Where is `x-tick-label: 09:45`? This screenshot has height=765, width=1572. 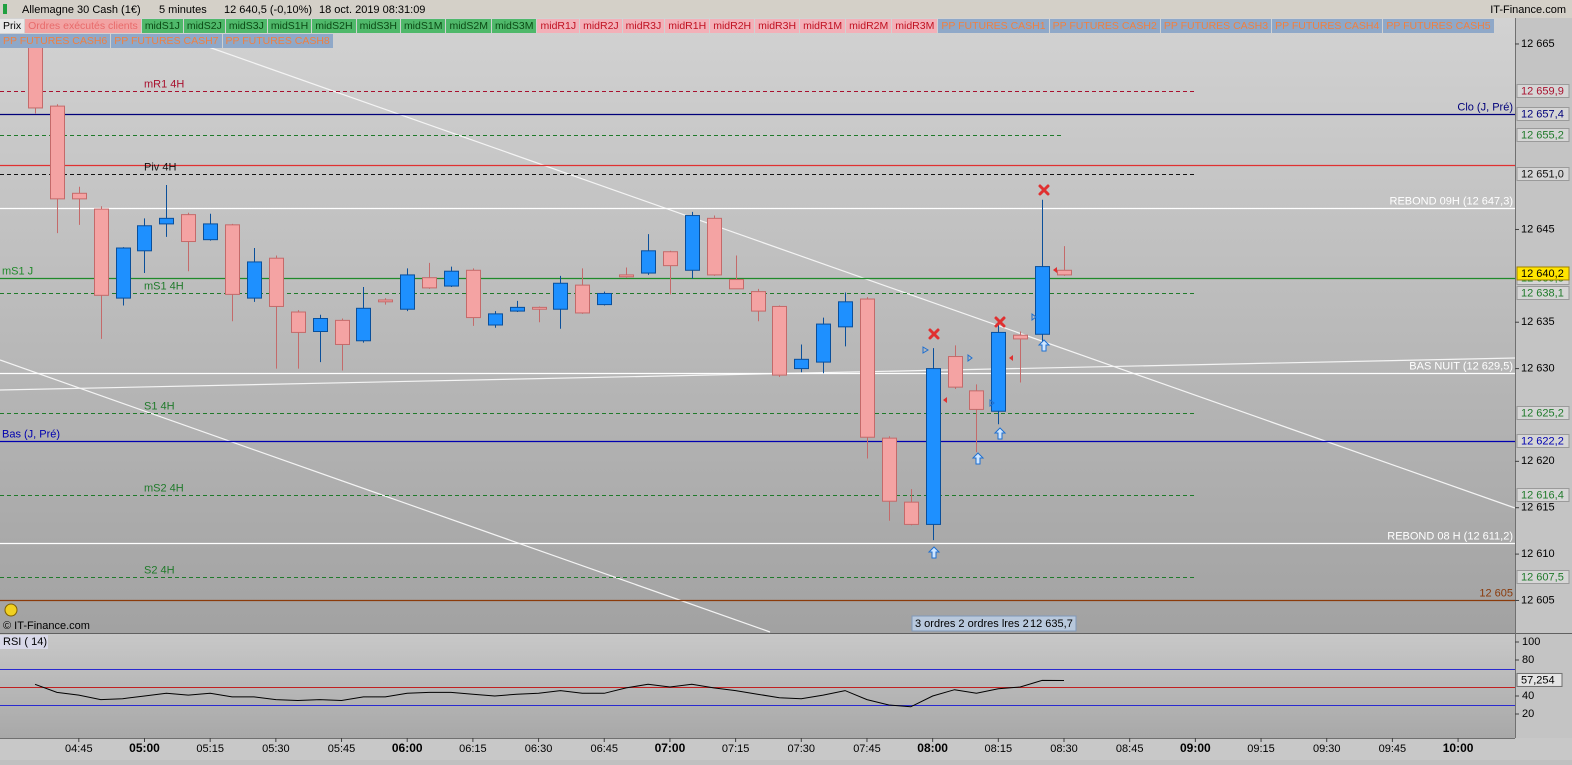 x-tick-label: 09:45 is located at coordinates (1393, 749).